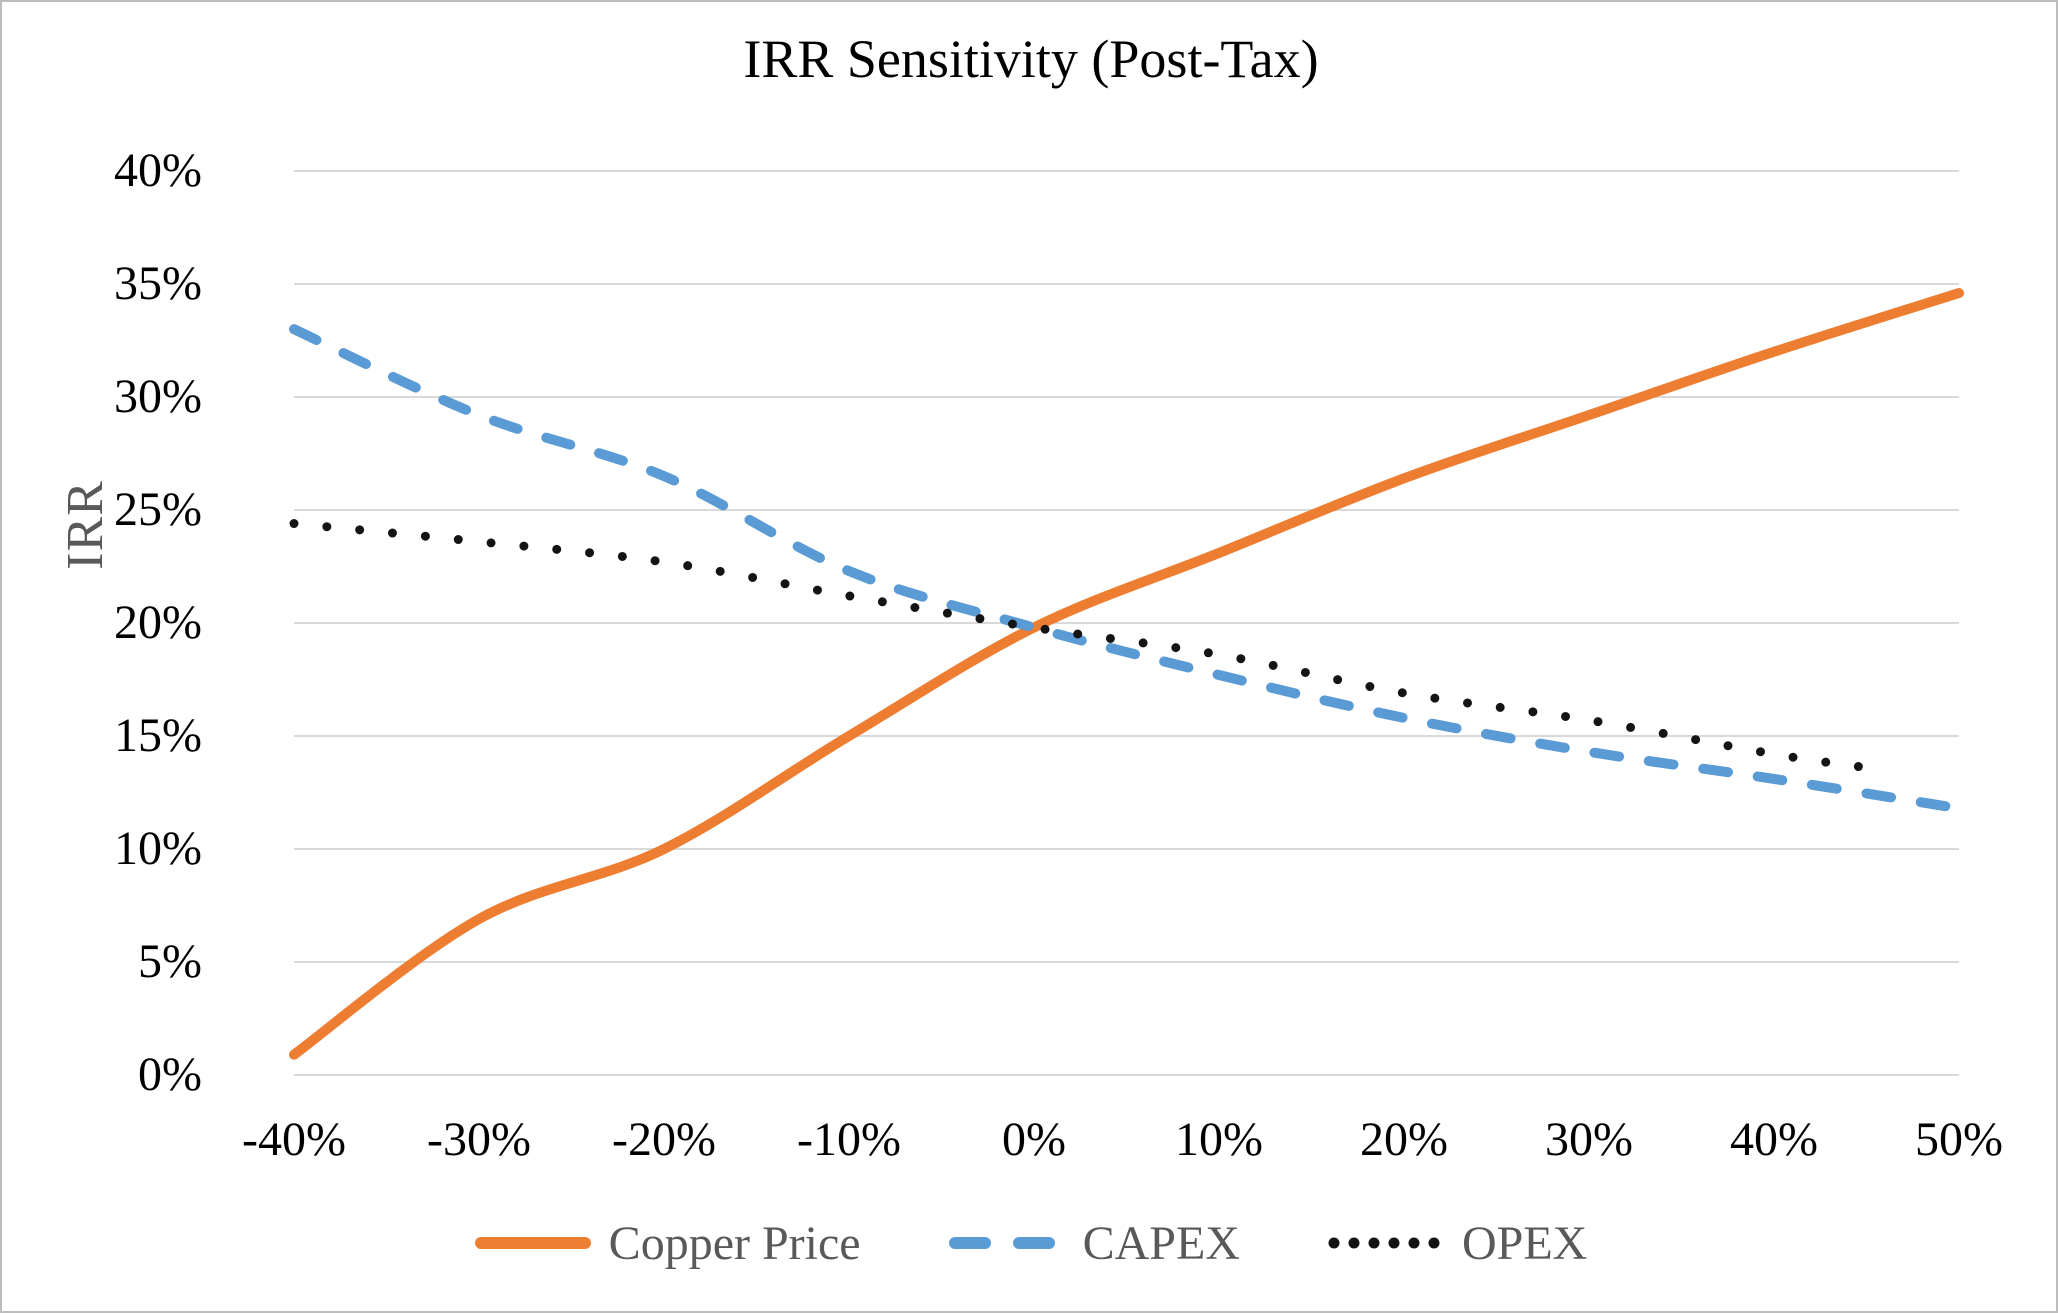 The image size is (2058, 1313). What do you see at coordinates (294, 1139) in the screenshot?
I see `x-tick-label: -40%` at bounding box center [294, 1139].